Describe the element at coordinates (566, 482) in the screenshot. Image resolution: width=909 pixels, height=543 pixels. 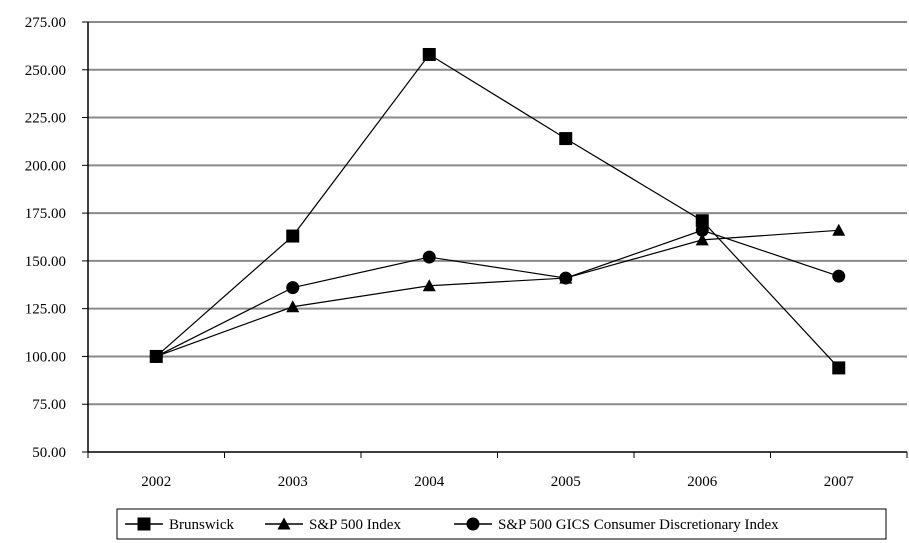
I see `x-tick-label: 2005` at that location.